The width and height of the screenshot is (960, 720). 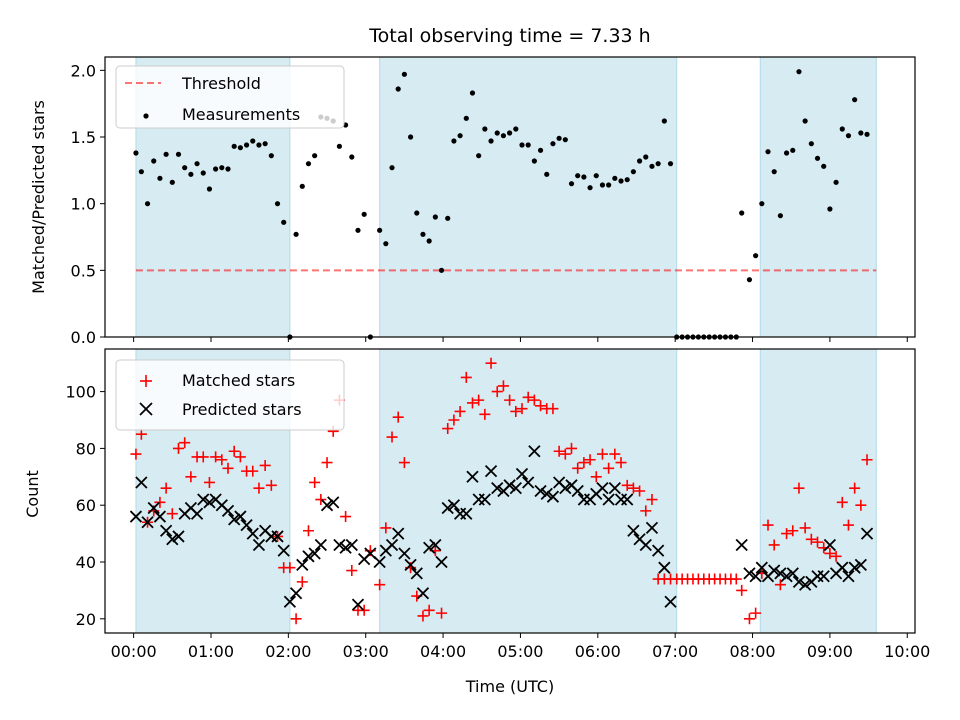 What do you see at coordinates (509, 36) in the screenshot?
I see `chart-title: Total observing time = 7.33 h` at bounding box center [509, 36].